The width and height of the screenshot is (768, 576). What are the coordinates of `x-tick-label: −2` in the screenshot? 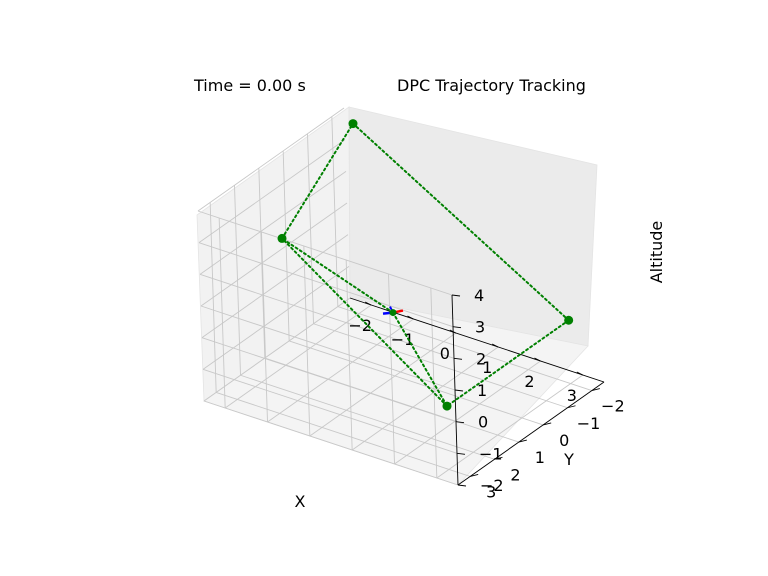 It's located at (360, 325).